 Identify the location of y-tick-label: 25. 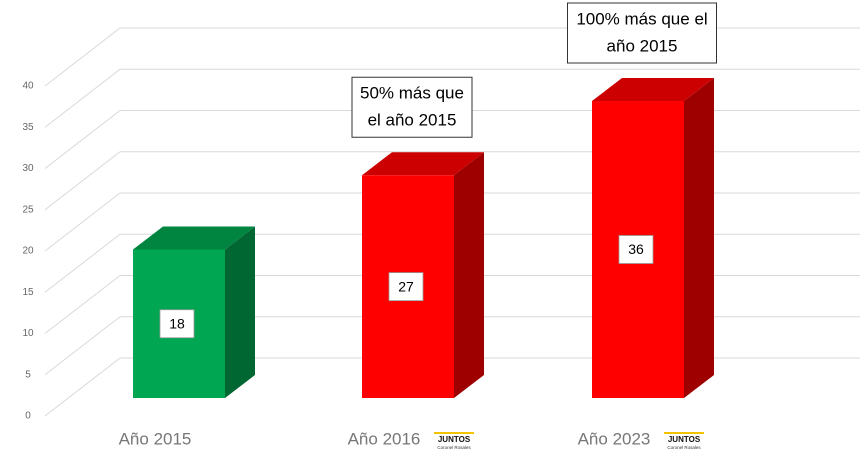
(28, 209).